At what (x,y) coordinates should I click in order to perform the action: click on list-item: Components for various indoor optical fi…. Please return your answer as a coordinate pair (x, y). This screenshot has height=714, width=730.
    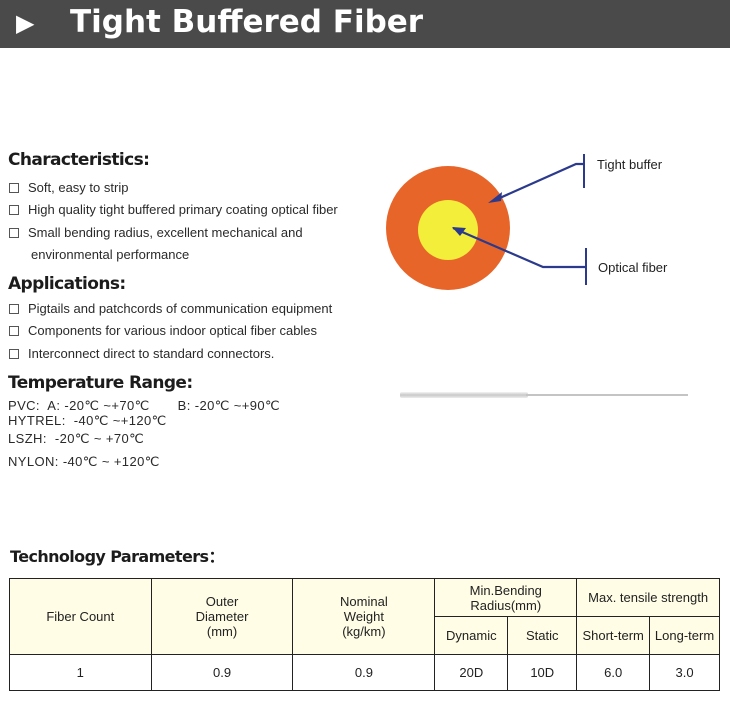
    Looking at the image, I should click on (170, 331).